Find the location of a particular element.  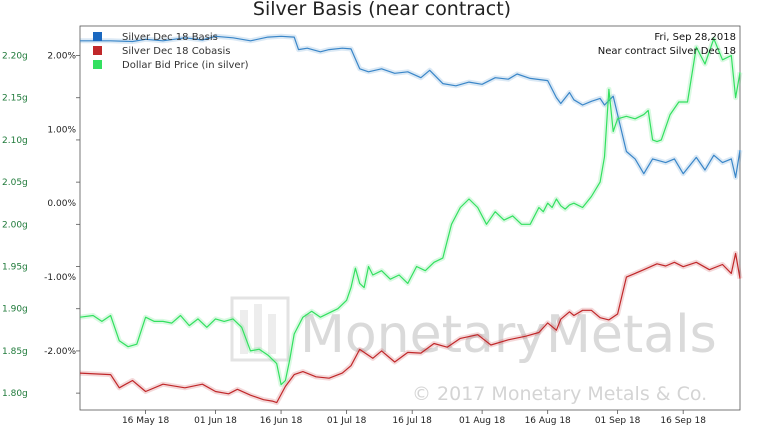

left-axis-tick-label: 2.15g is located at coordinates (15, 99).